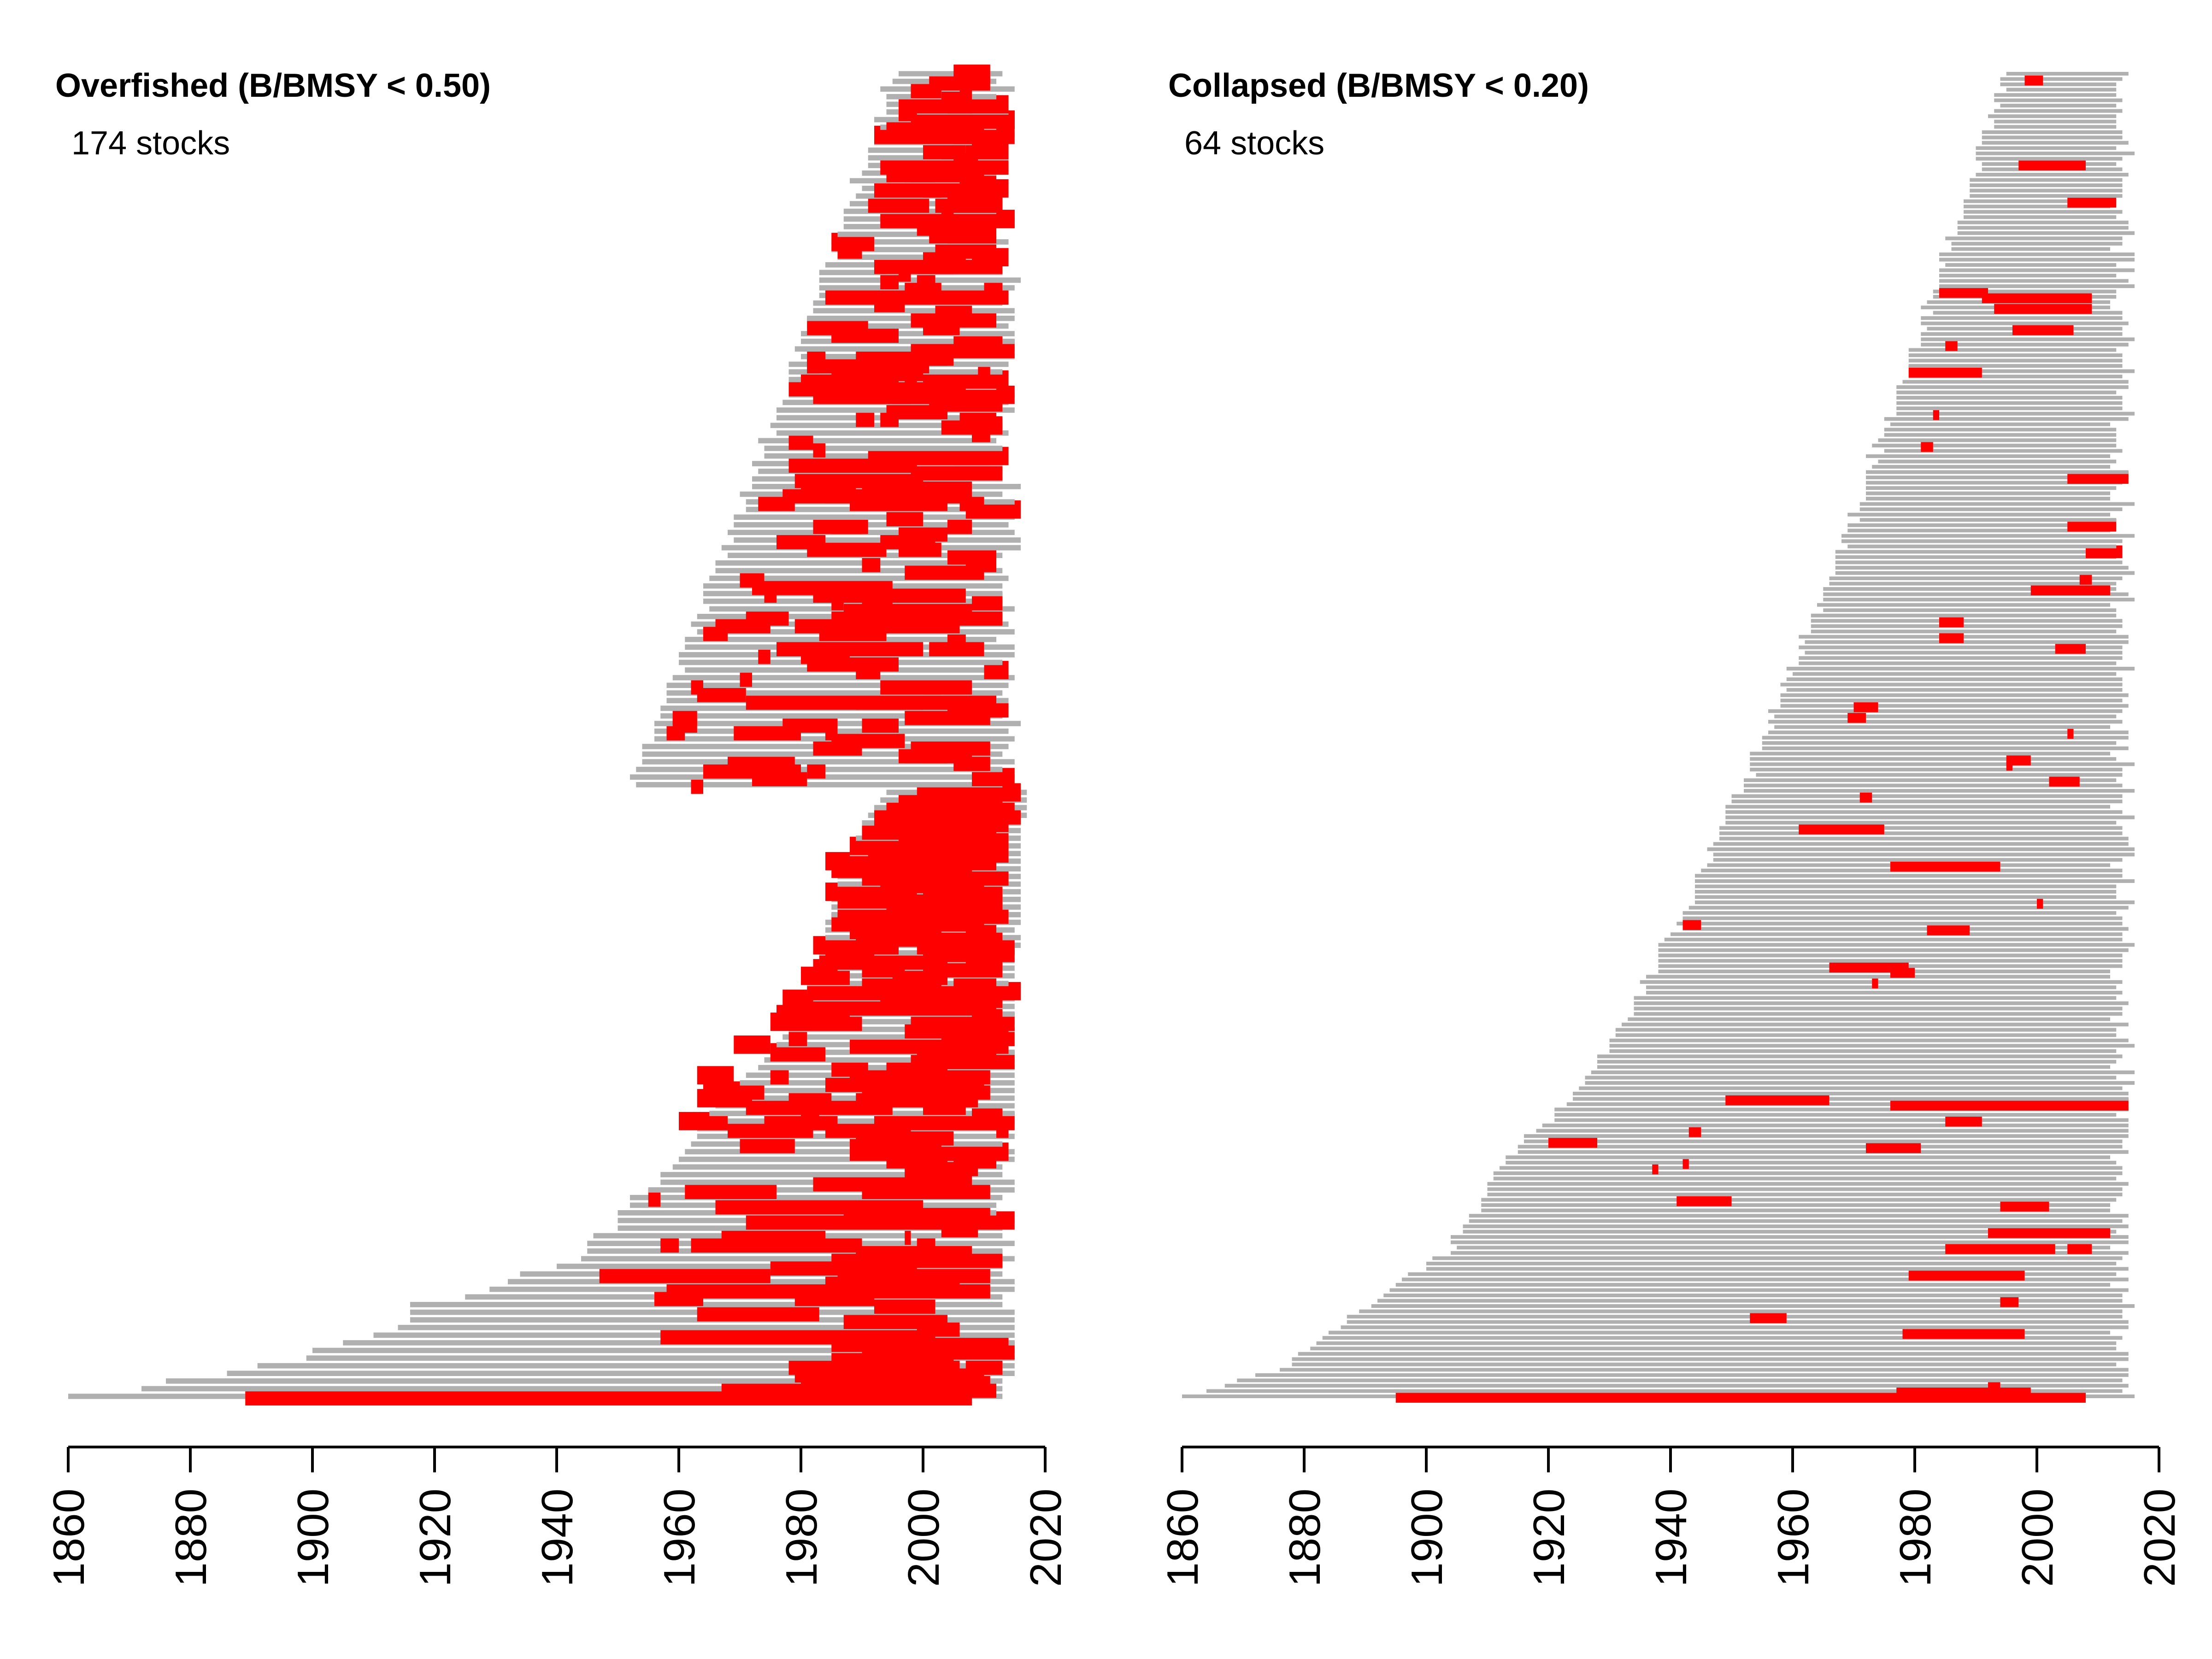 The height and width of the screenshot is (1659, 2212). What do you see at coordinates (273, 85) in the screenshot?
I see `panel-title: Overfished (B/BMSY < 0.50)` at bounding box center [273, 85].